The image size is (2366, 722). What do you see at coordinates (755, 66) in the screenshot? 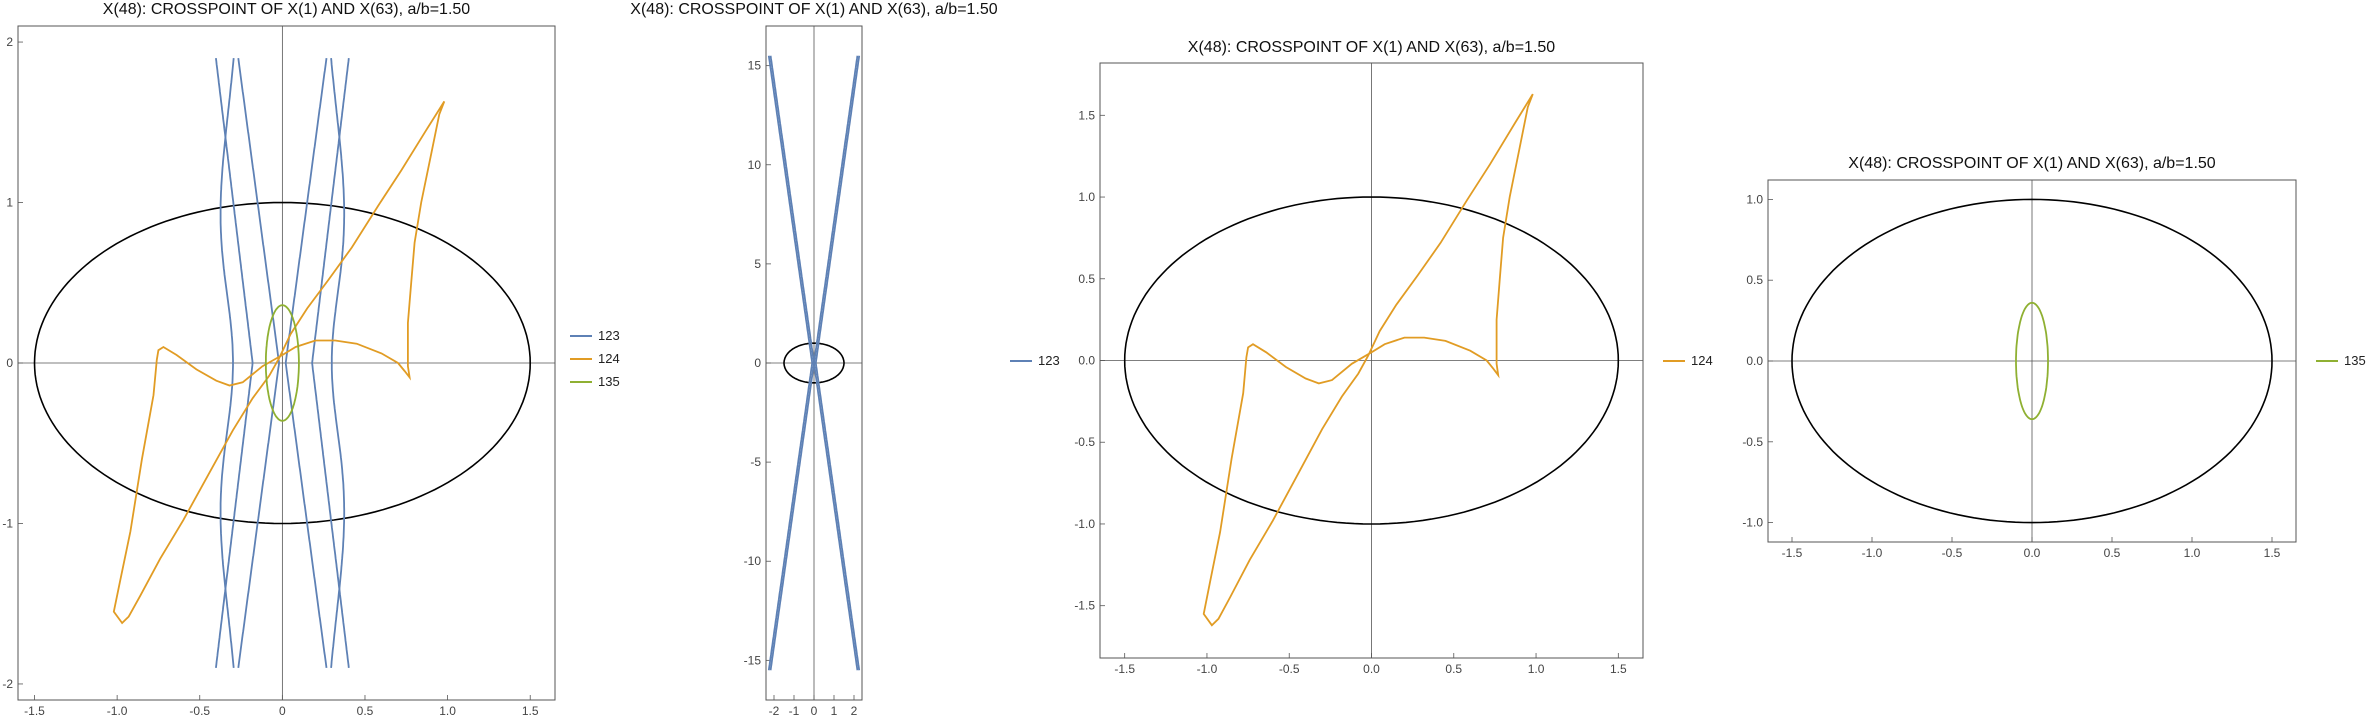
I see `y-tick-label: 15` at bounding box center [755, 66].